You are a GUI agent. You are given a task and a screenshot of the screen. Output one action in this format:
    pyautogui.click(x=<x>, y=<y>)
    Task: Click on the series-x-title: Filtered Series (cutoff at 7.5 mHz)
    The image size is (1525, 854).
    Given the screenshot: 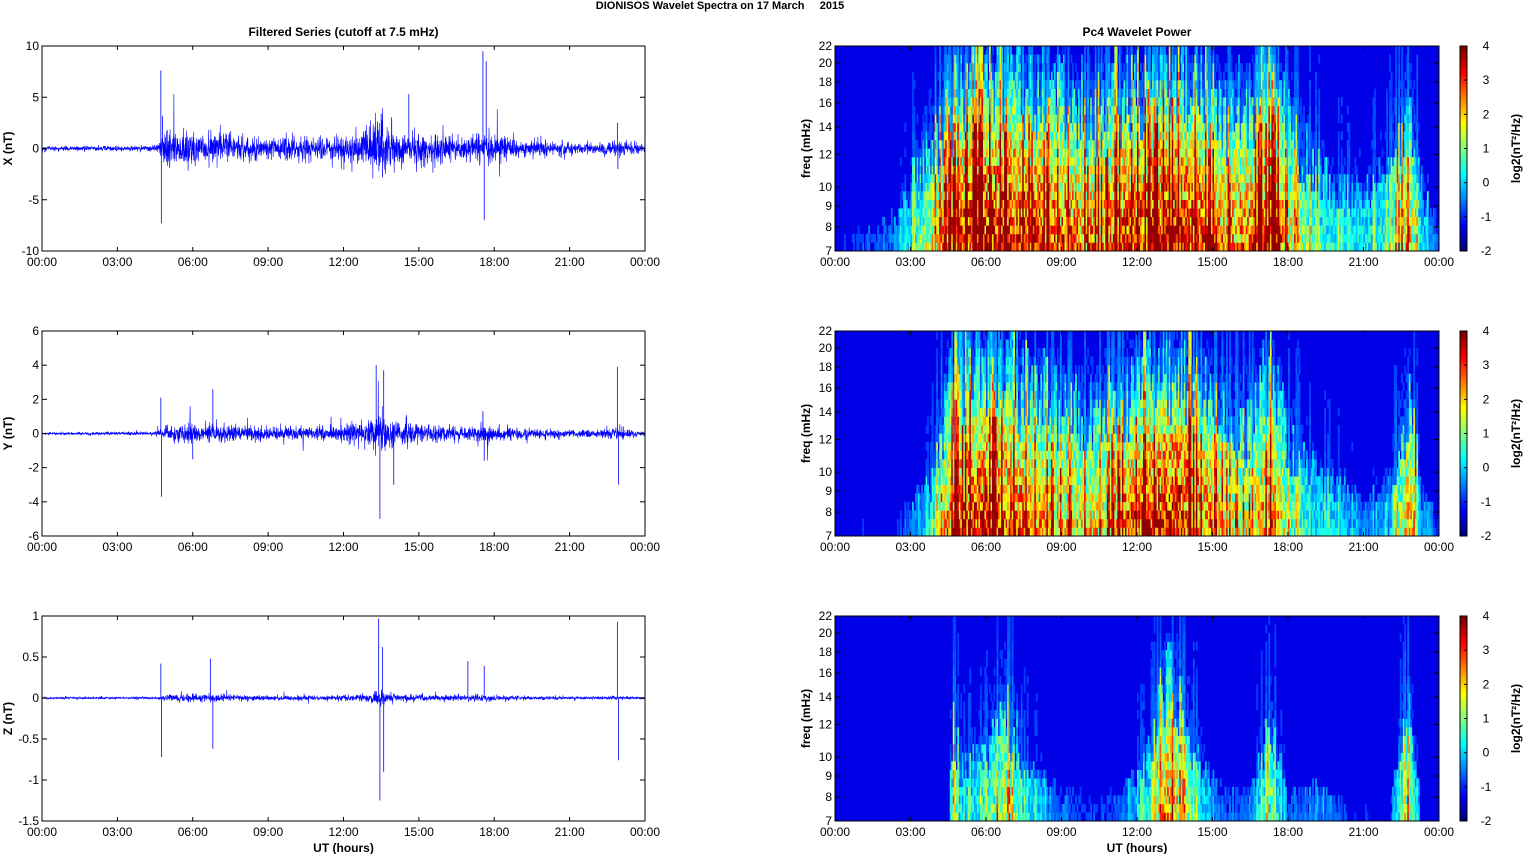 What is the action you would take?
    pyautogui.click(x=343, y=32)
    